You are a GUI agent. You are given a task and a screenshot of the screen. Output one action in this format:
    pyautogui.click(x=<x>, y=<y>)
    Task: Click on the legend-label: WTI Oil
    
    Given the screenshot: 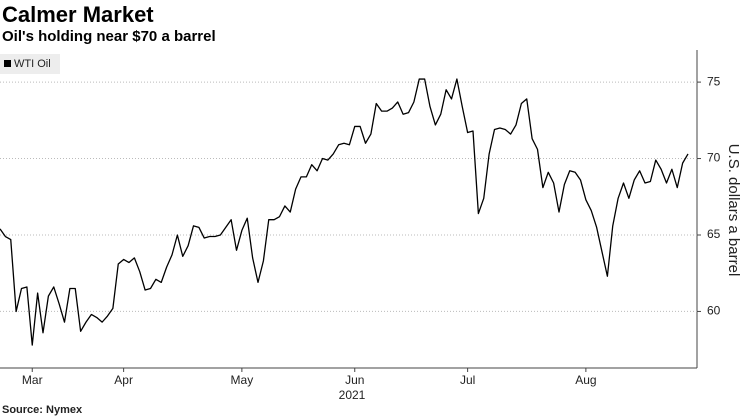 What is the action you would take?
    pyautogui.click(x=32, y=64)
    